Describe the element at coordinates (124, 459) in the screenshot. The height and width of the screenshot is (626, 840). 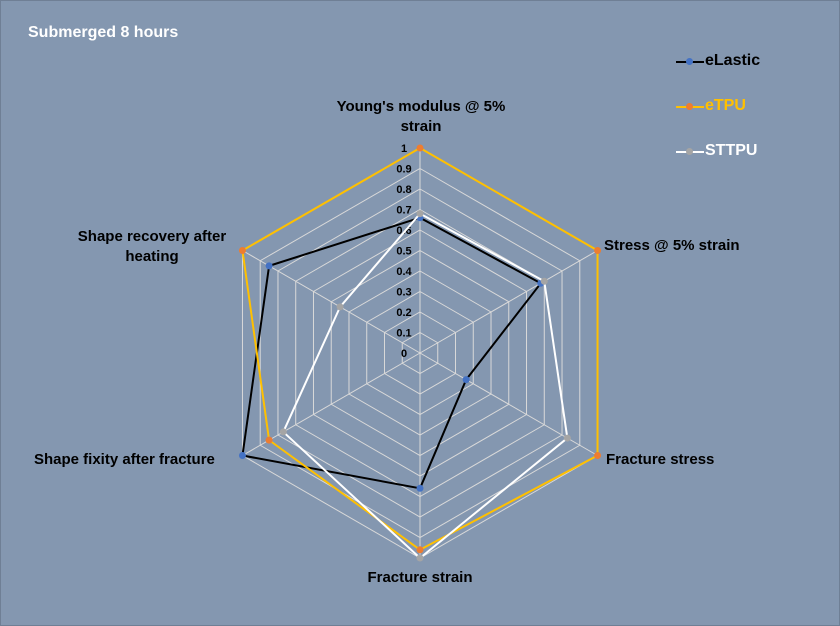
I see `axis-label-shape-fixity: Shape fixity after fracture` at that location.